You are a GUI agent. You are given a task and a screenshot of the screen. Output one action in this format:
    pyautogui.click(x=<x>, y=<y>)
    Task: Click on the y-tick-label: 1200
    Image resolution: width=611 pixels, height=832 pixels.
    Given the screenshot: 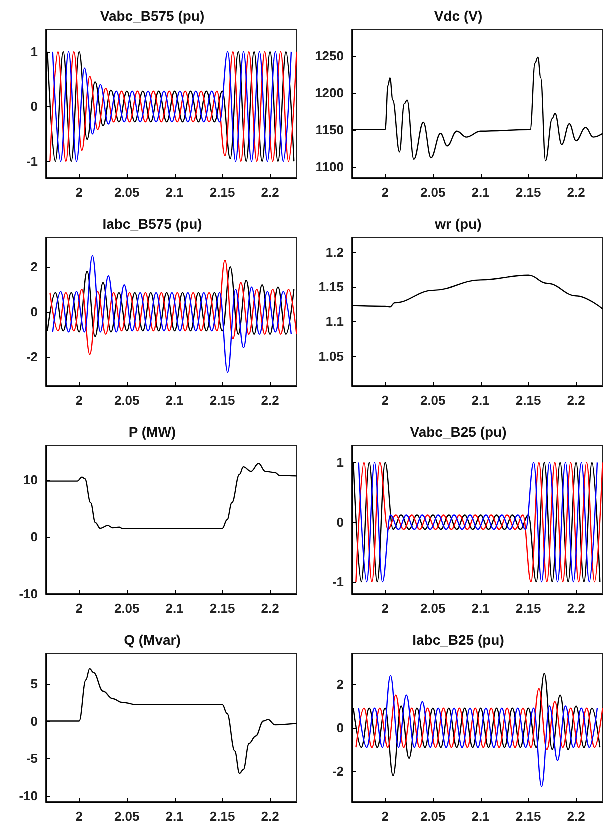 What is the action you would take?
    pyautogui.click(x=329, y=92)
    